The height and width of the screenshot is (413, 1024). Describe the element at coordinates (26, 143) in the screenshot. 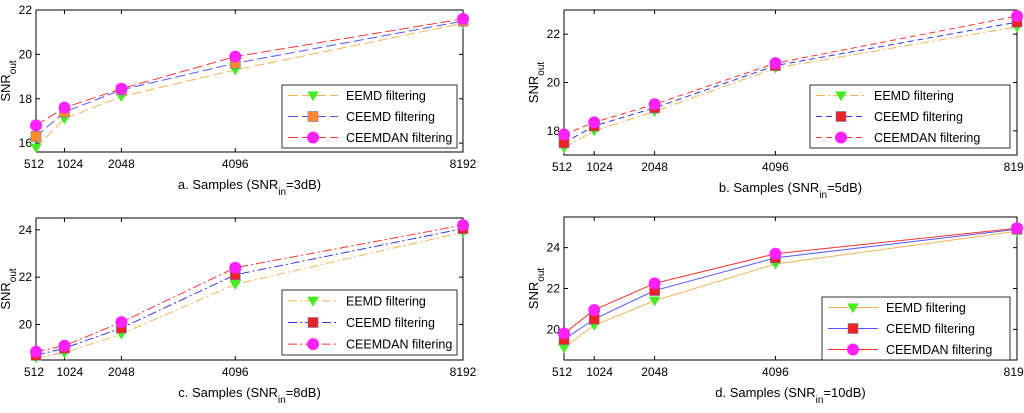

I see `y-tick-label: 16` at that location.